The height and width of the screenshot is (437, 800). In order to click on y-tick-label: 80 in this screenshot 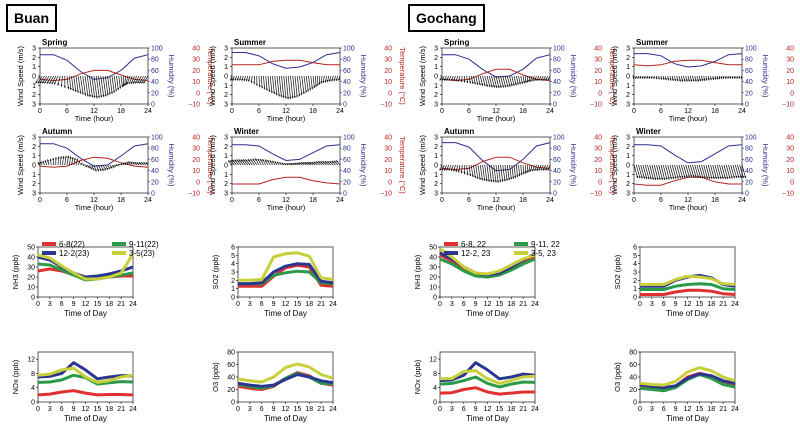, I will do `click(231, 353)`.